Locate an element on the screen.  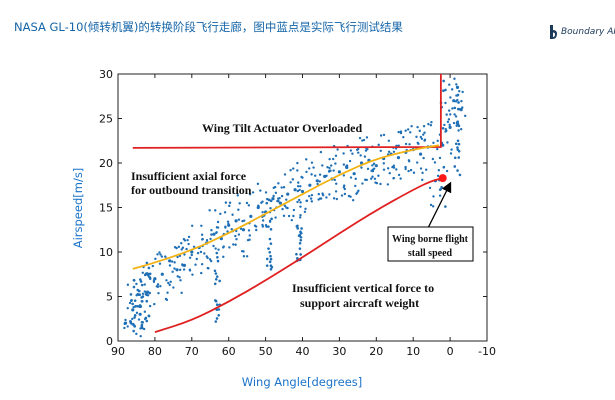
y-tick-label: 5 is located at coordinates (109, 297).